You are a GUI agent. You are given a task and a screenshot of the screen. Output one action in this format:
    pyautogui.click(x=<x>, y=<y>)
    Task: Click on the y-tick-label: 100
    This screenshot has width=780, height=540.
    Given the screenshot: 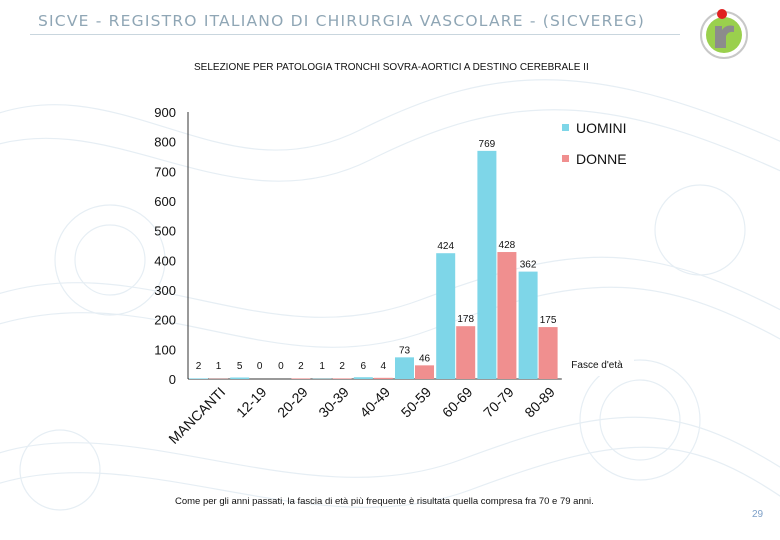 What is the action you would take?
    pyautogui.click(x=165, y=349)
    